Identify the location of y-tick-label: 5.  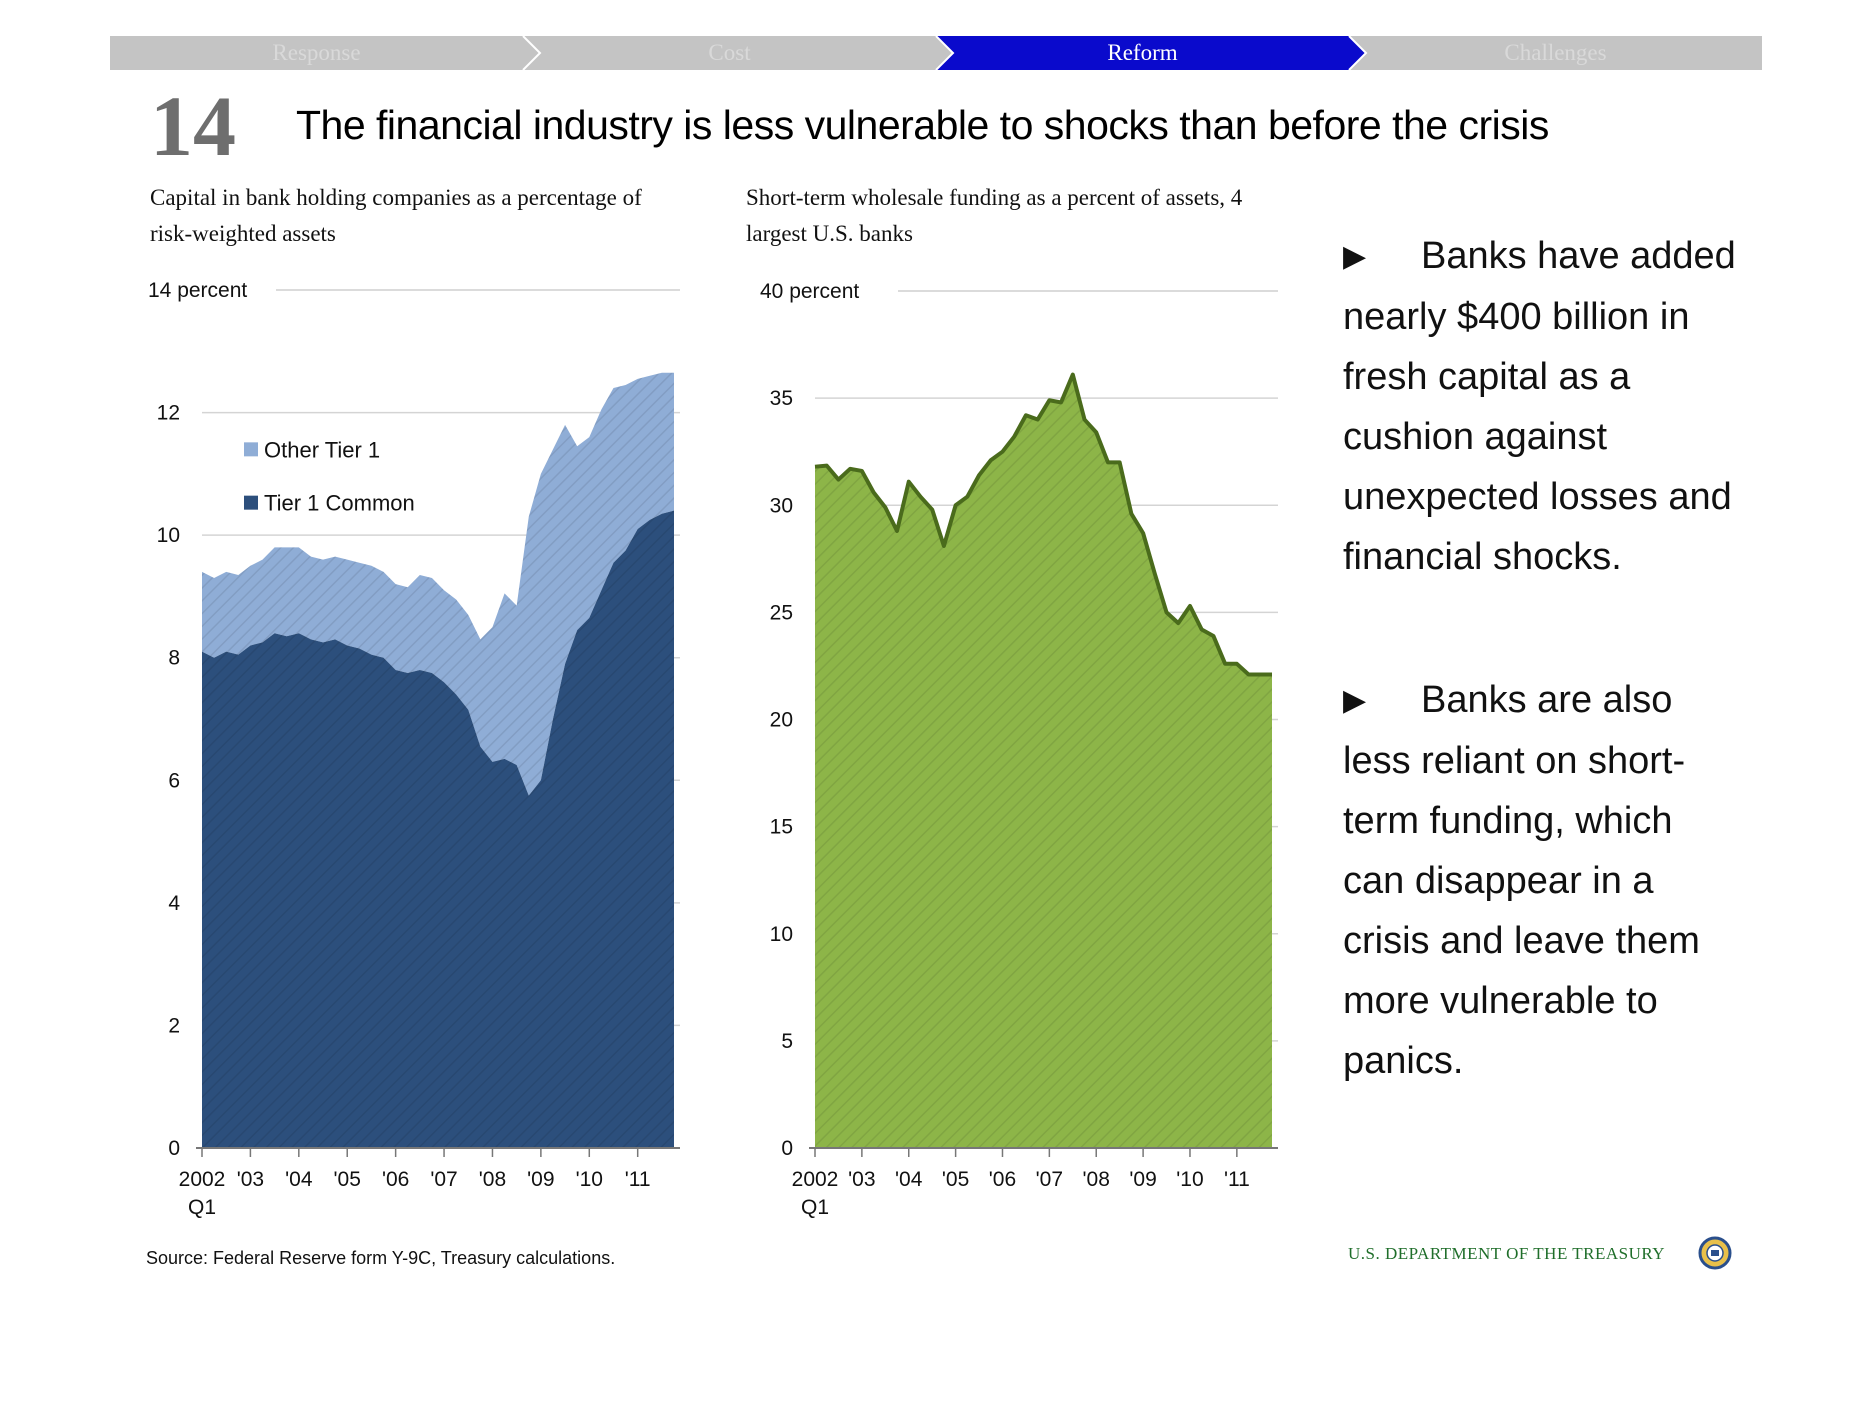
(787, 1041).